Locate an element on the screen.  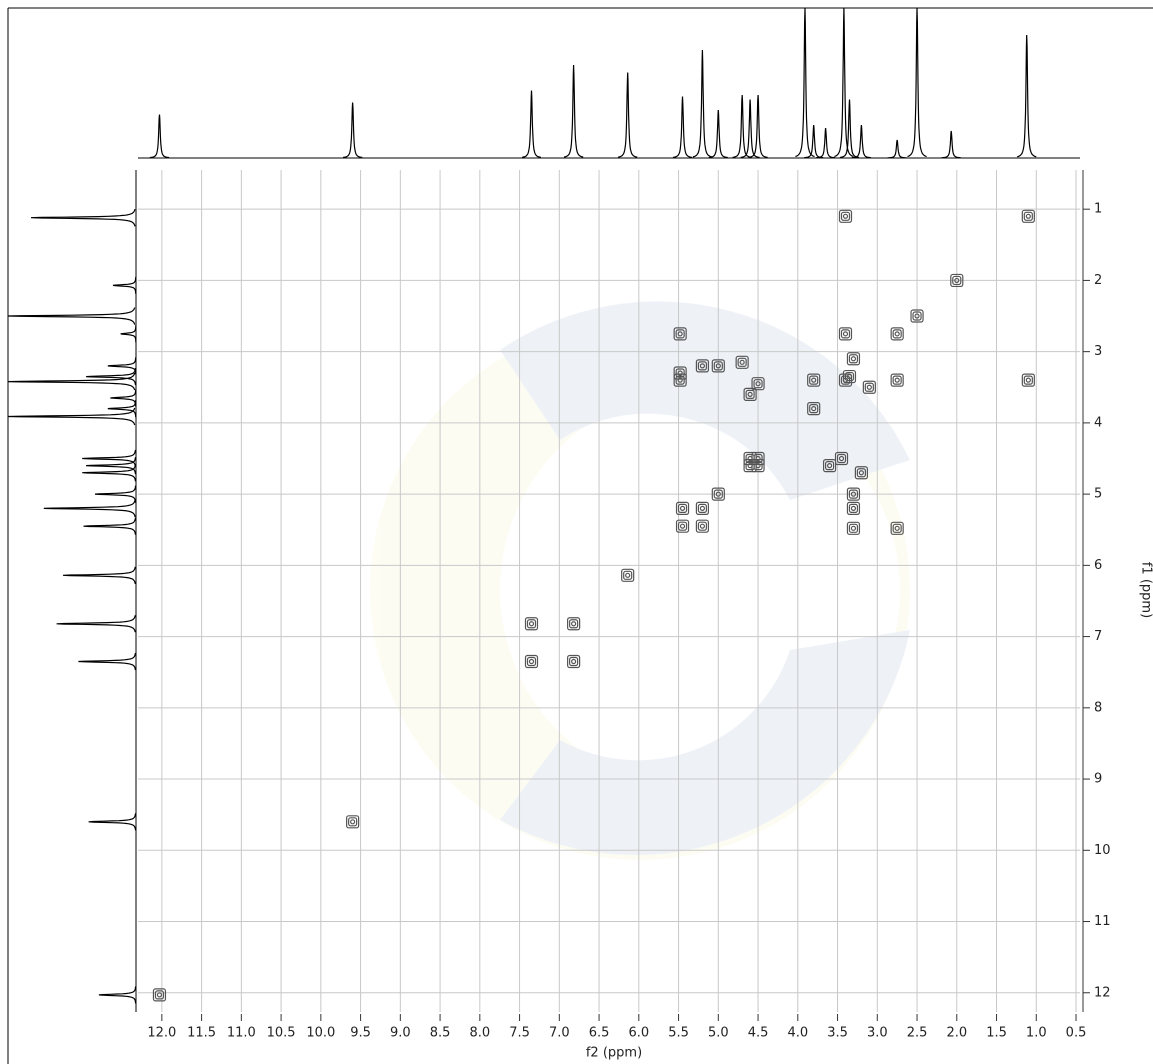
y-tick-label: 11 is located at coordinates (1102, 921).